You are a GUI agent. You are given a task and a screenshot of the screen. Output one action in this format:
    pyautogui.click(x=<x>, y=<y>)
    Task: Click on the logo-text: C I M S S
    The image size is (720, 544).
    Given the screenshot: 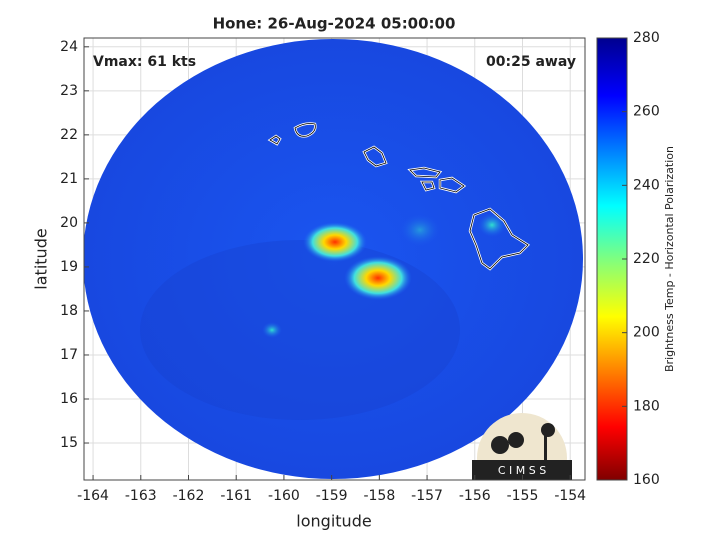 What is the action you would take?
    pyautogui.click(x=522, y=470)
    